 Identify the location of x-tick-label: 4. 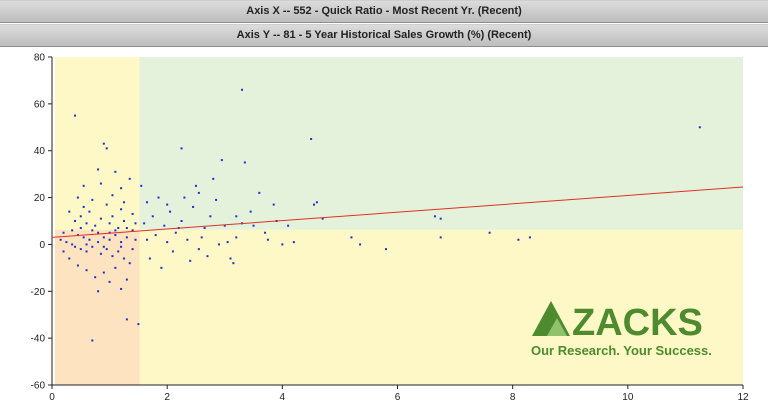
(283, 397).